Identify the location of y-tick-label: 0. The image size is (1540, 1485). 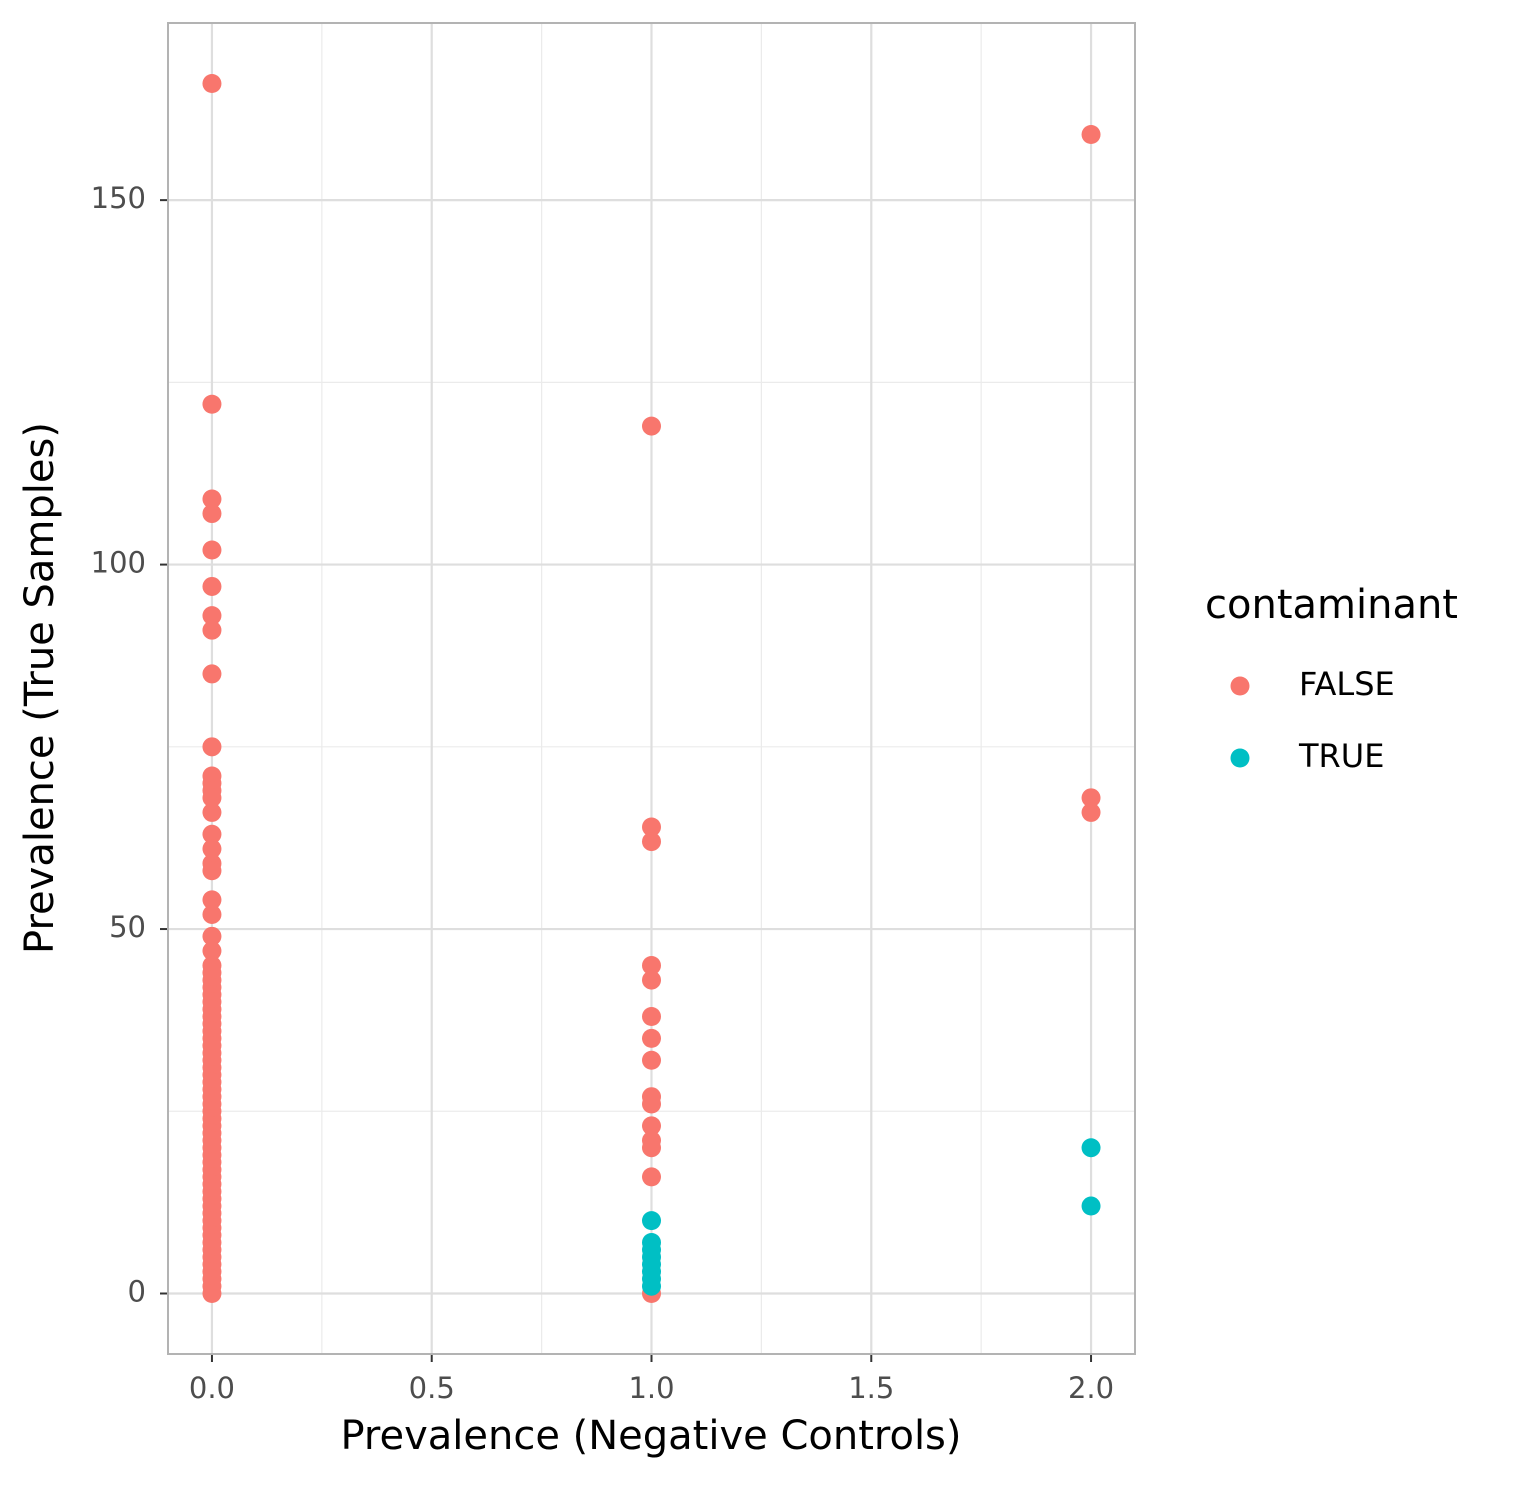
(137, 1292).